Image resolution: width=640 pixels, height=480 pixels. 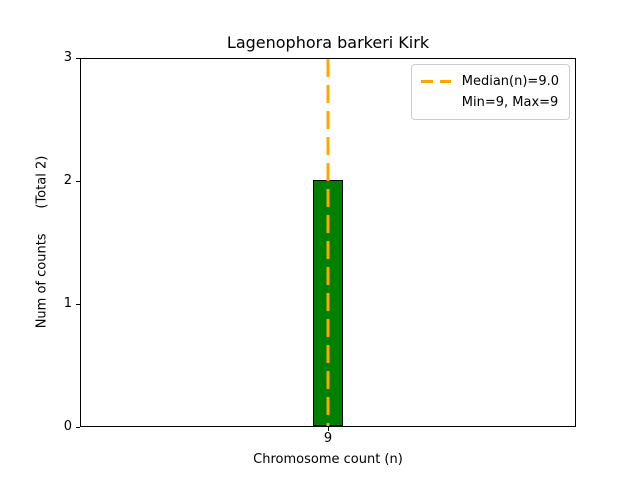 What do you see at coordinates (328, 438) in the screenshot?
I see `x-tick-label: 9` at bounding box center [328, 438].